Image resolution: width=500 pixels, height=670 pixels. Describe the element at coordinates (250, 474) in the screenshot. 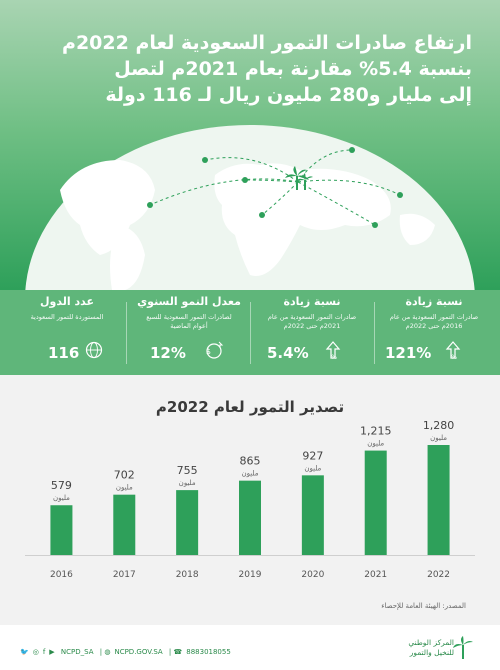

I see `unit-label-2019: مليون` at that location.